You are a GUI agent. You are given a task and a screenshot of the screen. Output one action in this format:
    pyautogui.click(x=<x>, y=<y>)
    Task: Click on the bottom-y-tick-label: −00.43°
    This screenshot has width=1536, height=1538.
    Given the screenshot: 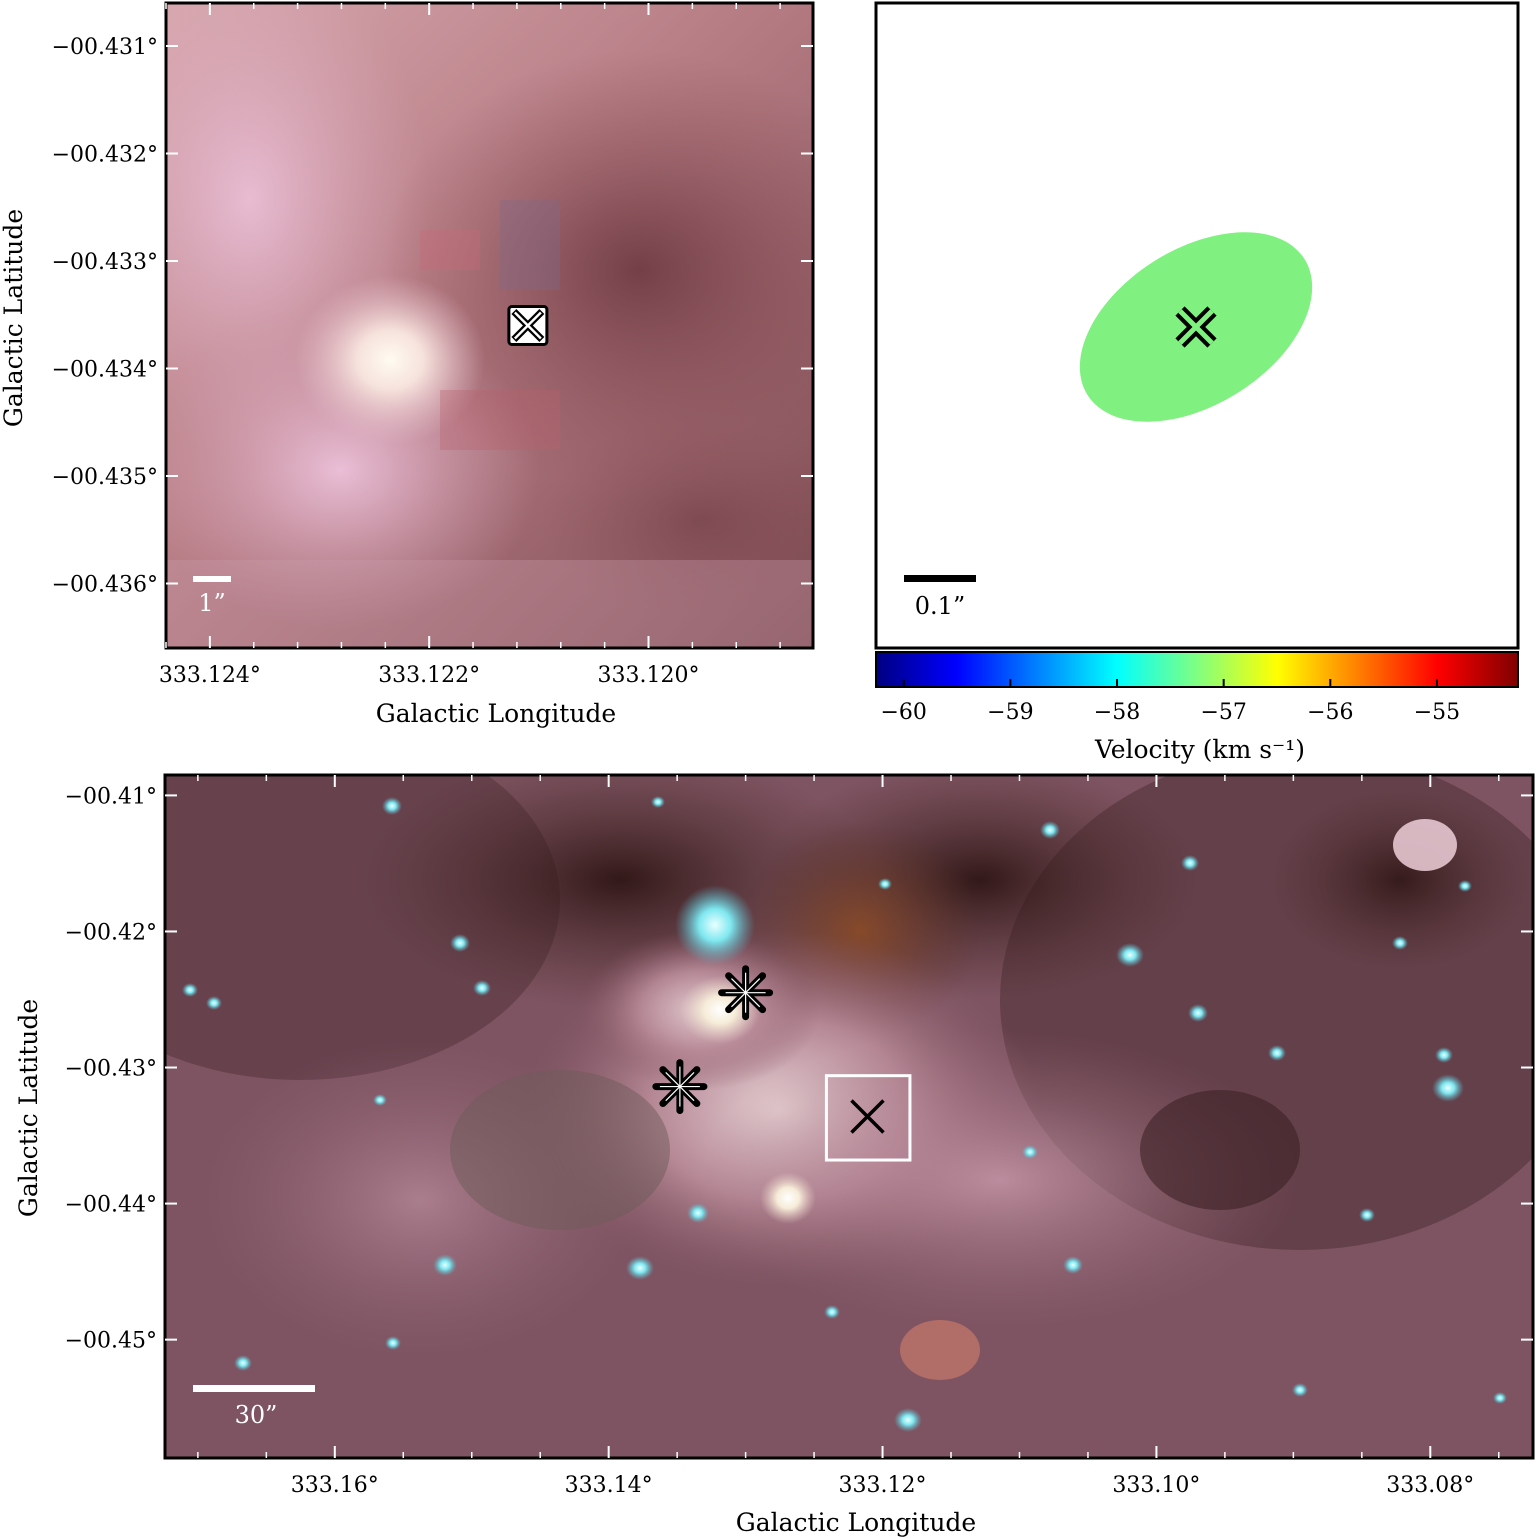 What is the action you would take?
    pyautogui.click(x=111, y=1069)
    